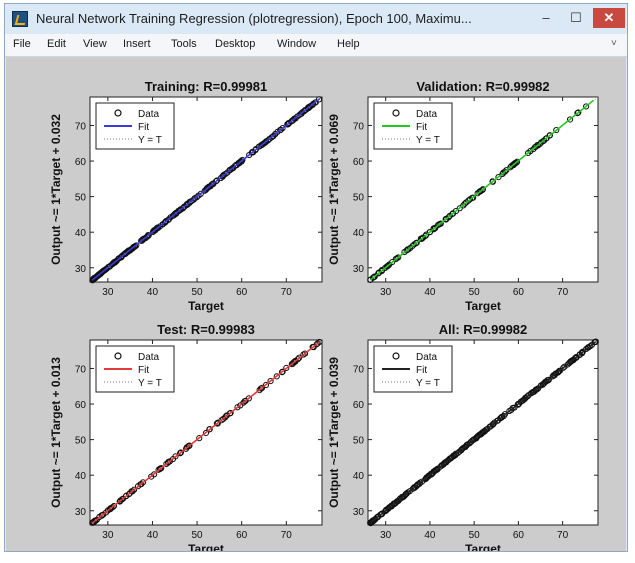 This screenshot has width=635, height=563. I want to click on axes-title: All: R=0.99982, so click(483, 329).